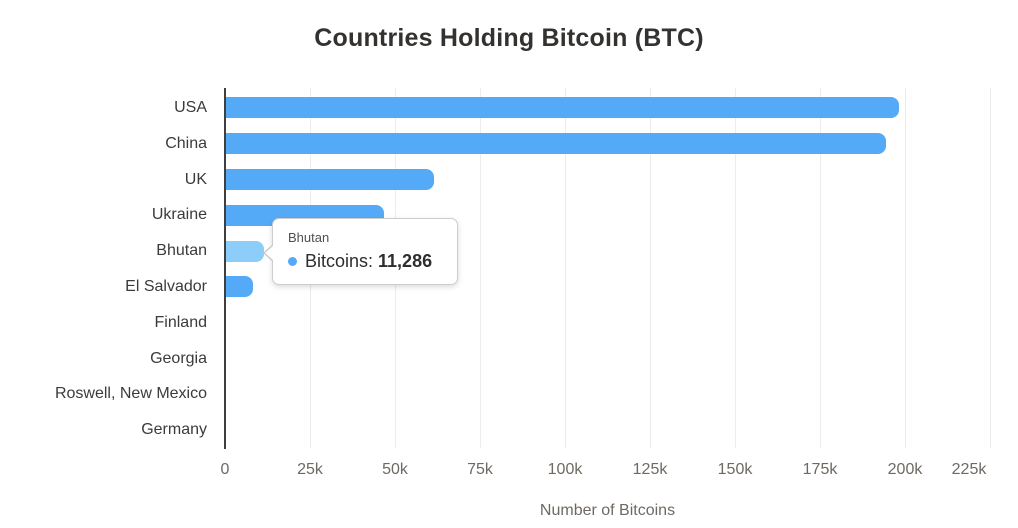  Describe the element at coordinates (905, 469) in the screenshot. I see `x-tick-200k: 200k` at that location.